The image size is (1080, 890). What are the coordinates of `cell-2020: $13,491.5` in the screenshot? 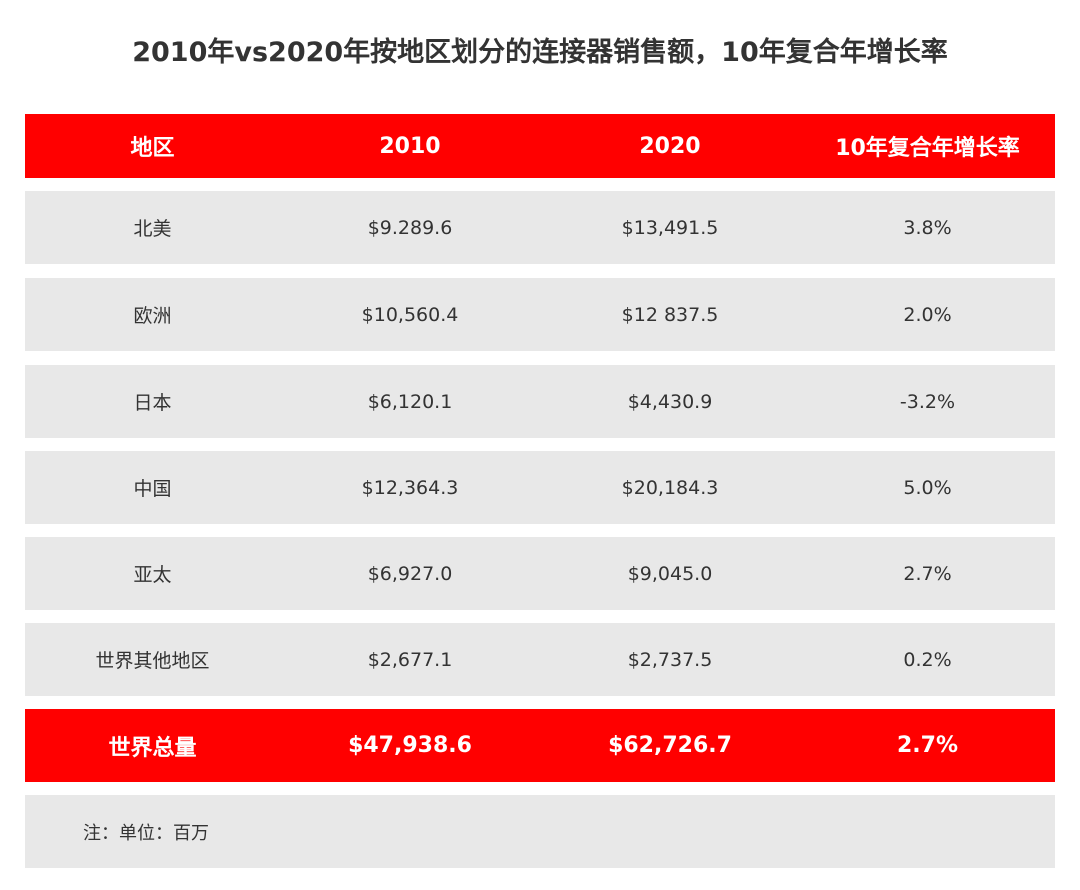 It's located at (670, 227).